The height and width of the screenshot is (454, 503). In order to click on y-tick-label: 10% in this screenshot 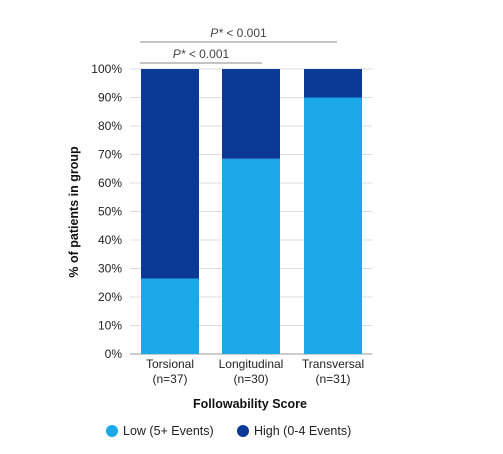, I will do `click(110, 326)`.